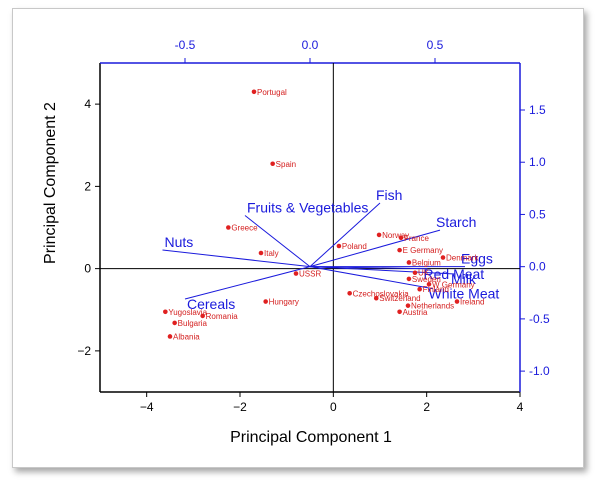  I want to click on loading-label: Milk, so click(464, 279).